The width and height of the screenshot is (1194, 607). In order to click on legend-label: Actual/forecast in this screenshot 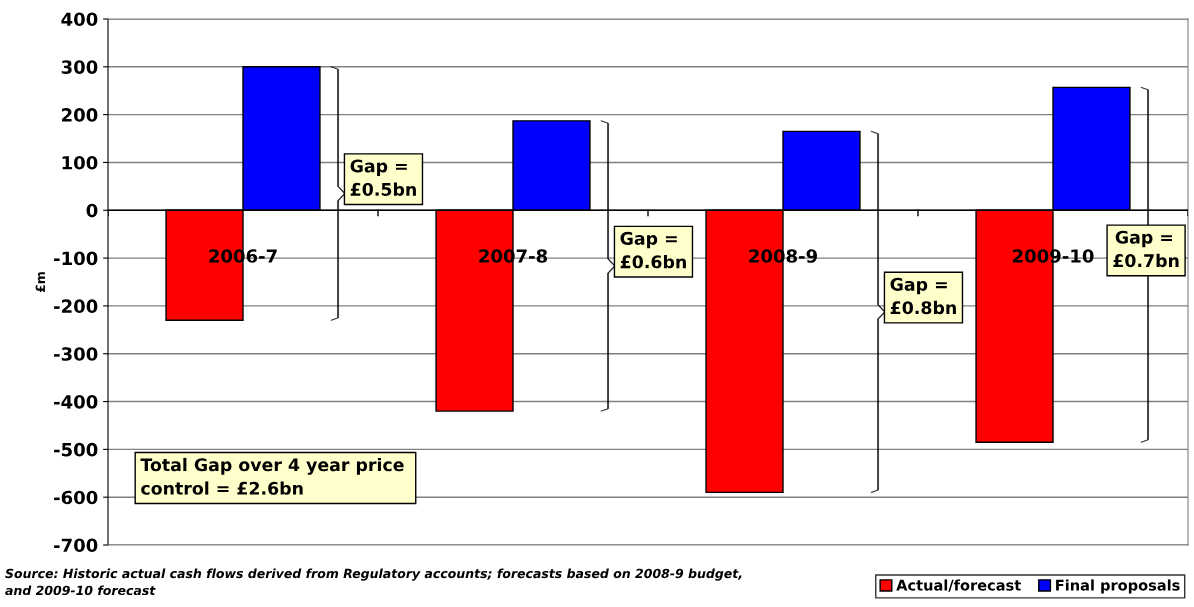, I will do `click(958, 585)`.